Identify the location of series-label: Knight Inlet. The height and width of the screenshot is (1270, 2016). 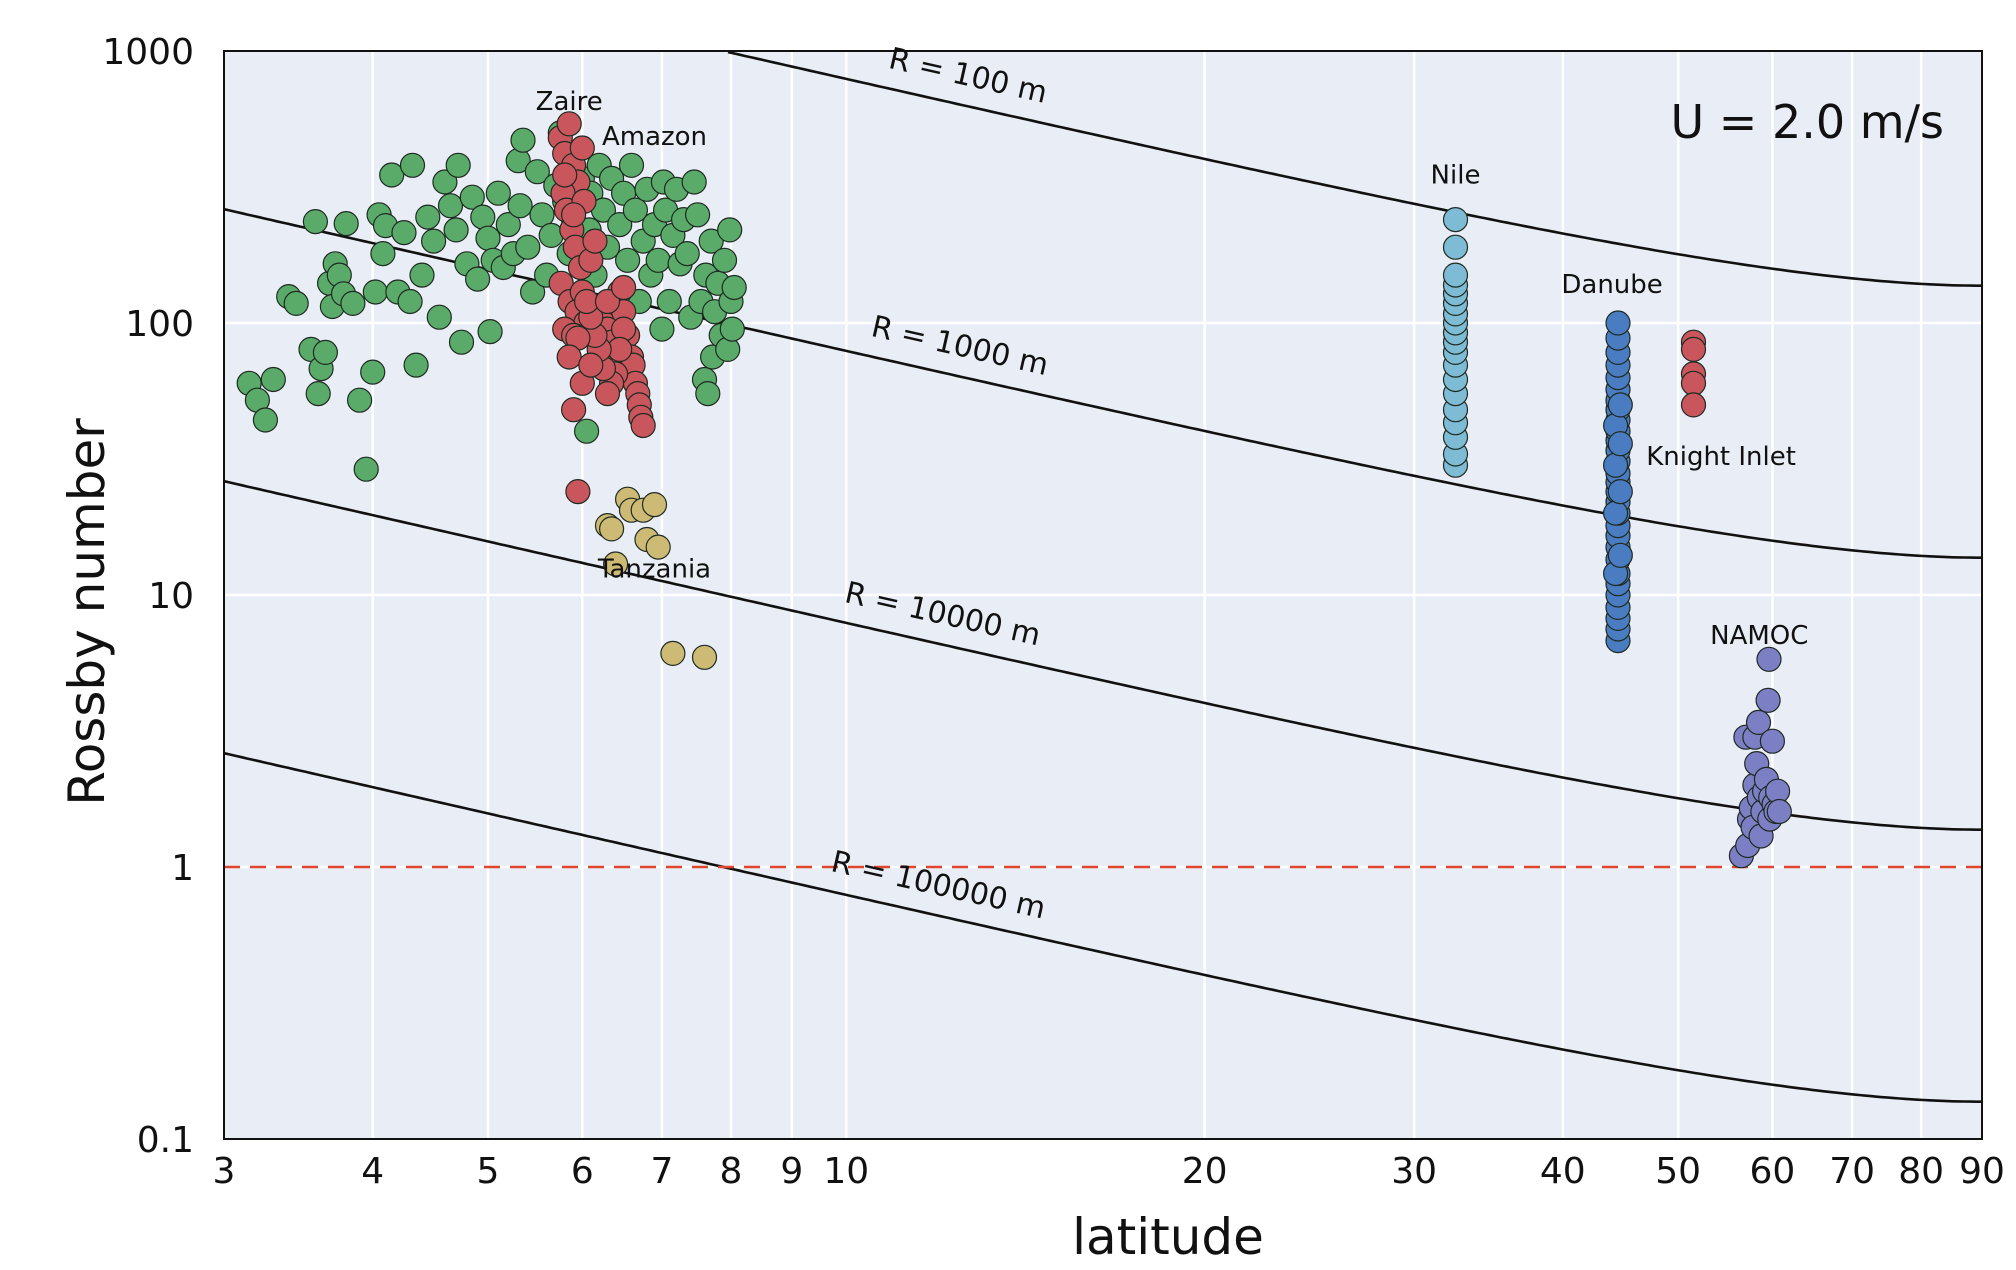
(1721, 457).